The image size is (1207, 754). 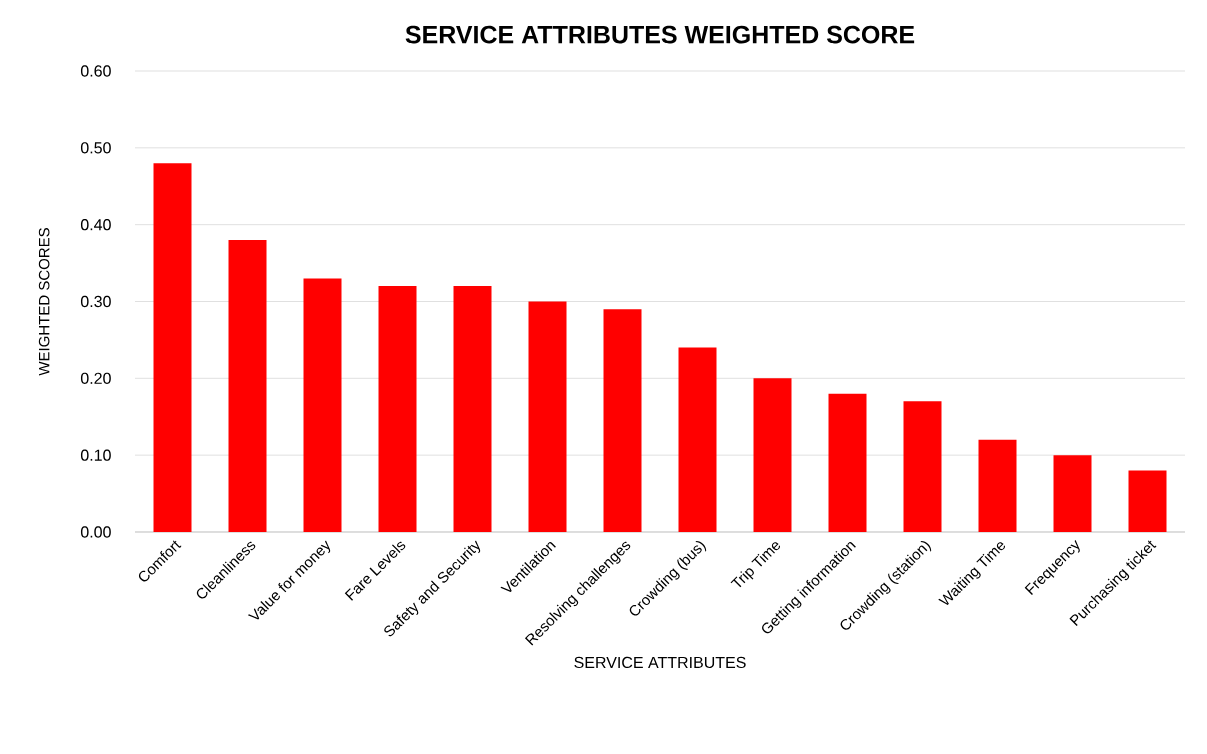 I want to click on x-tick-label: Trip Time, so click(x=755, y=565).